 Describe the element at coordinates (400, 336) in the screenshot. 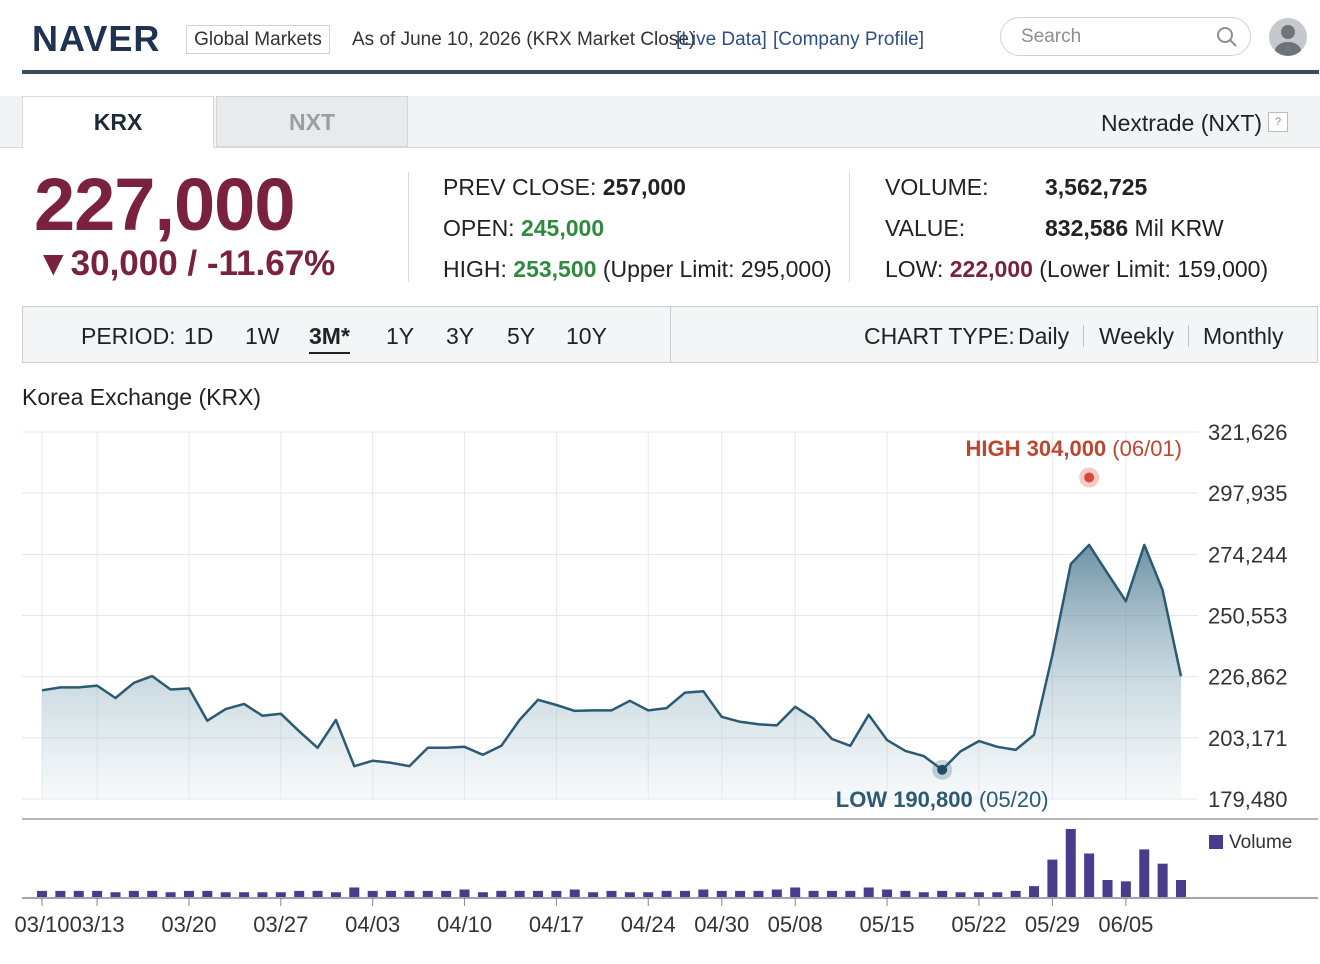

I see `period-1y: 1Y` at that location.